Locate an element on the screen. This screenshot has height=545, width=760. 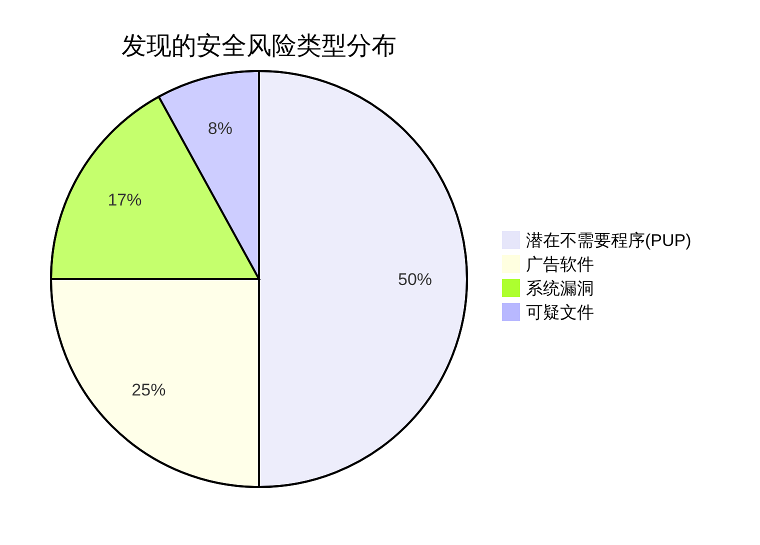
legend-label: 广告软件 is located at coordinates (560, 264).